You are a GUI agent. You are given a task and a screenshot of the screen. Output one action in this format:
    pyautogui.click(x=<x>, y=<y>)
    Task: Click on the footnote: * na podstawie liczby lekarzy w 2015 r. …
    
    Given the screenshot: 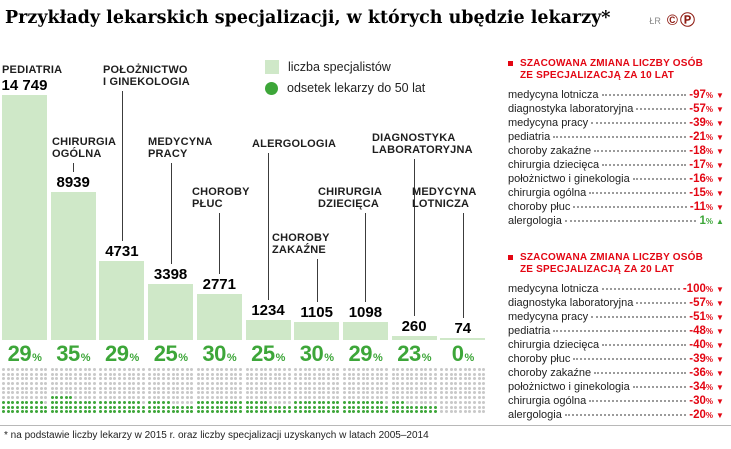 What is the action you would take?
    pyautogui.click(x=216, y=435)
    